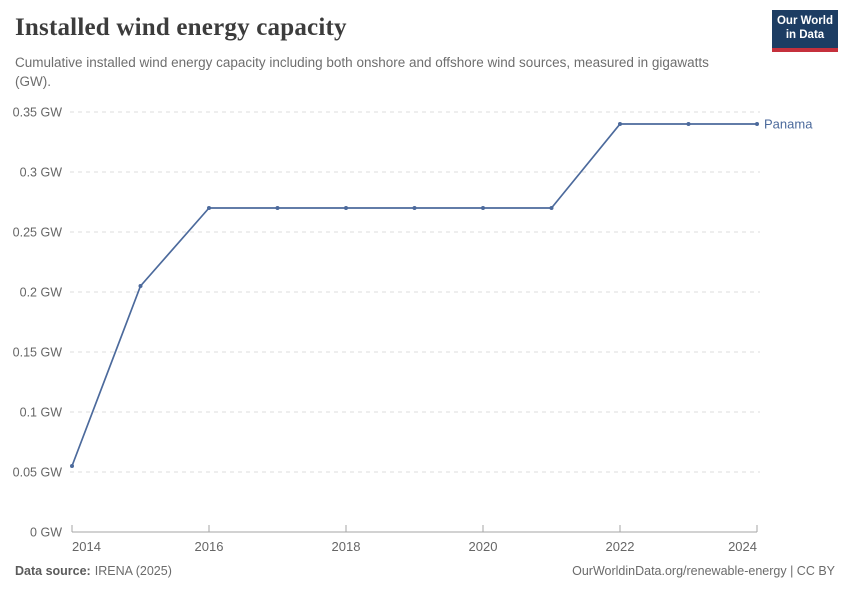 Image resolution: width=850 pixels, height=600 pixels. What do you see at coordinates (209, 546) in the screenshot?
I see `x-tick-label: 2016` at bounding box center [209, 546].